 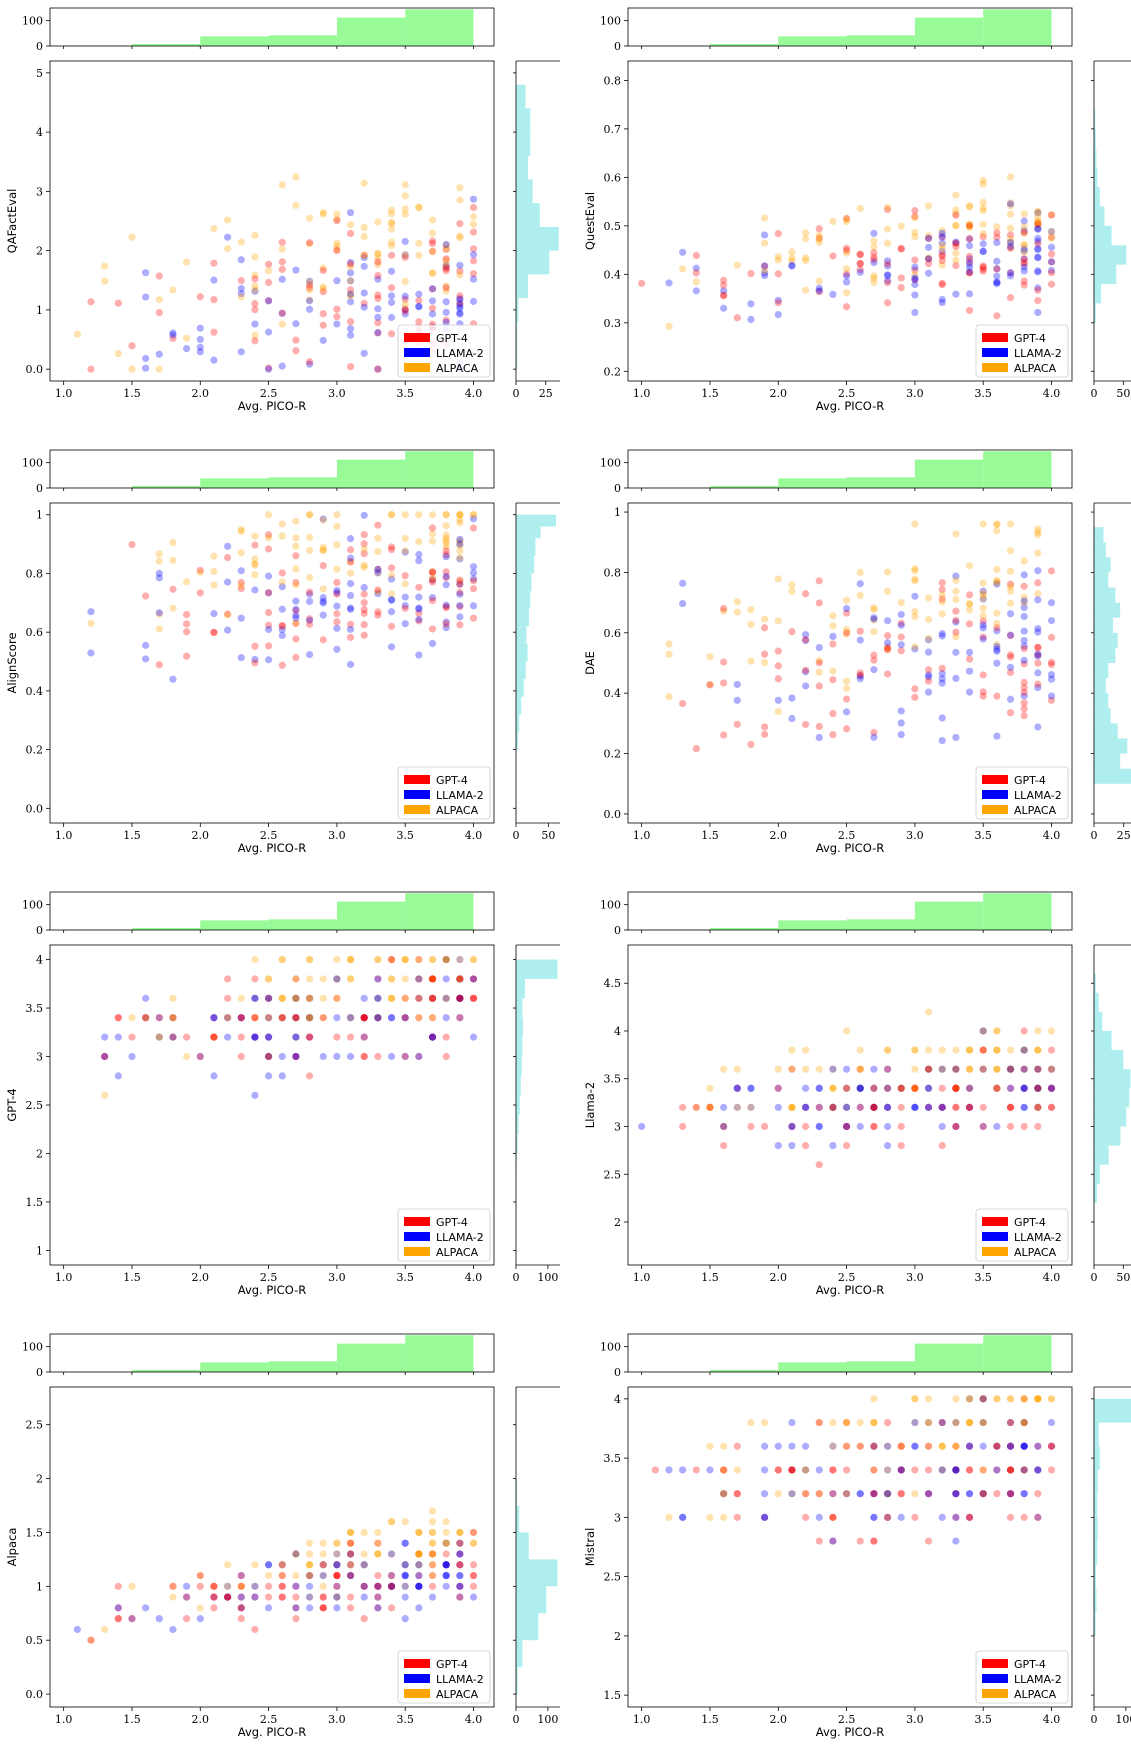 I want to click on top-hist-bar, so click(x=371, y=31).